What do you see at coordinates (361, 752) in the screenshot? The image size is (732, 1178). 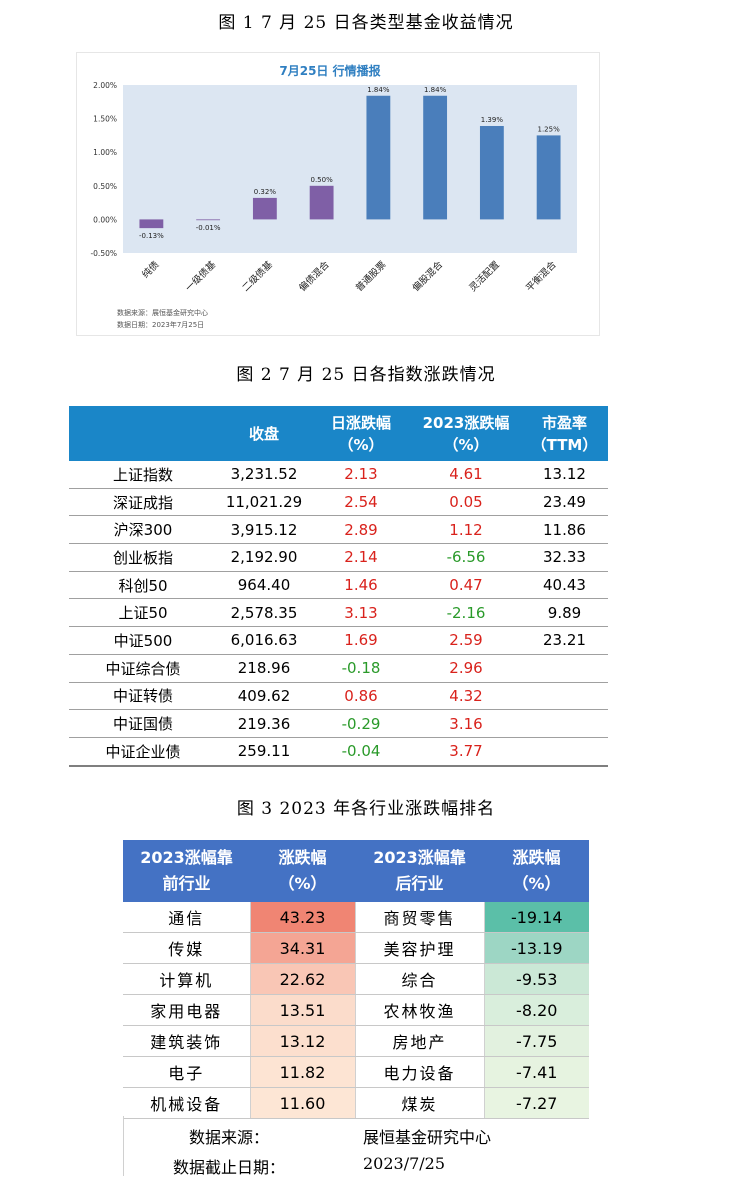 I see `day-change: -0.04` at bounding box center [361, 752].